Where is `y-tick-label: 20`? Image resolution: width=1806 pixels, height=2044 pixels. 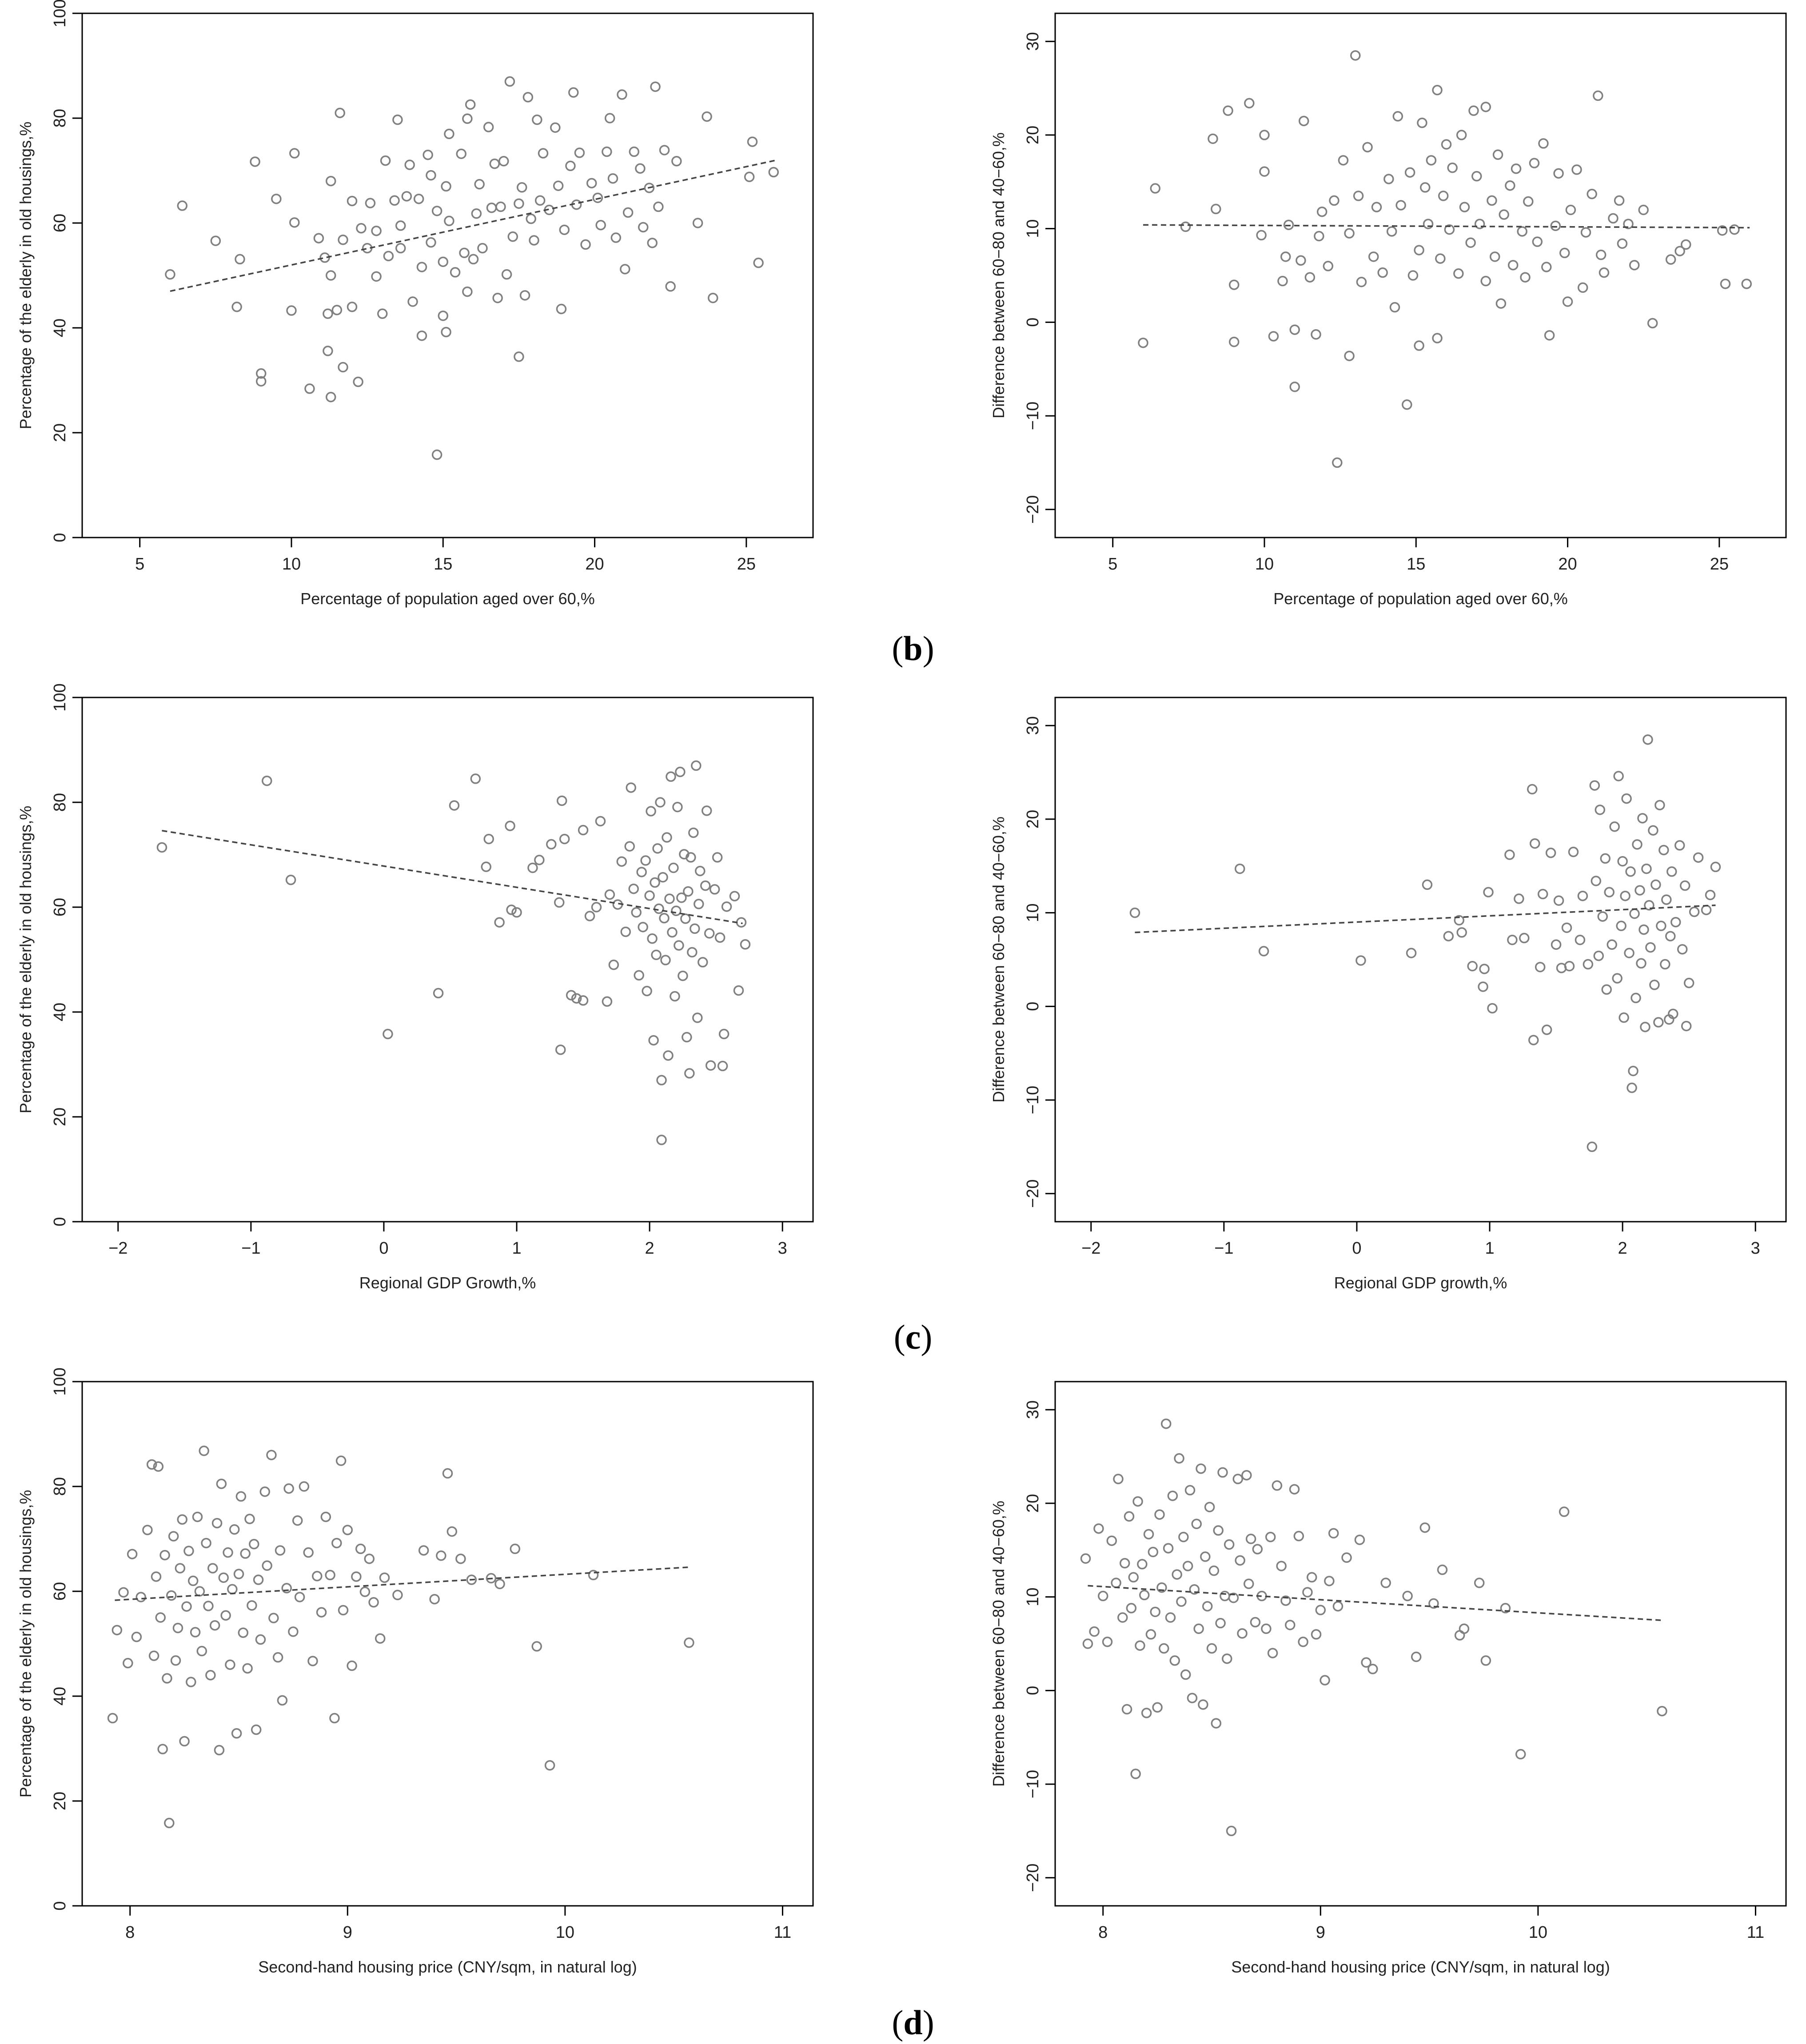
y-tick-label: 20 is located at coordinates (1033, 135).